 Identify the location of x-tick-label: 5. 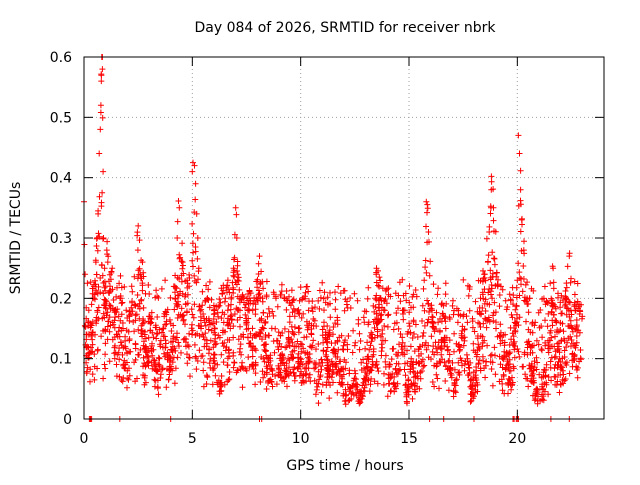
(192, 439).